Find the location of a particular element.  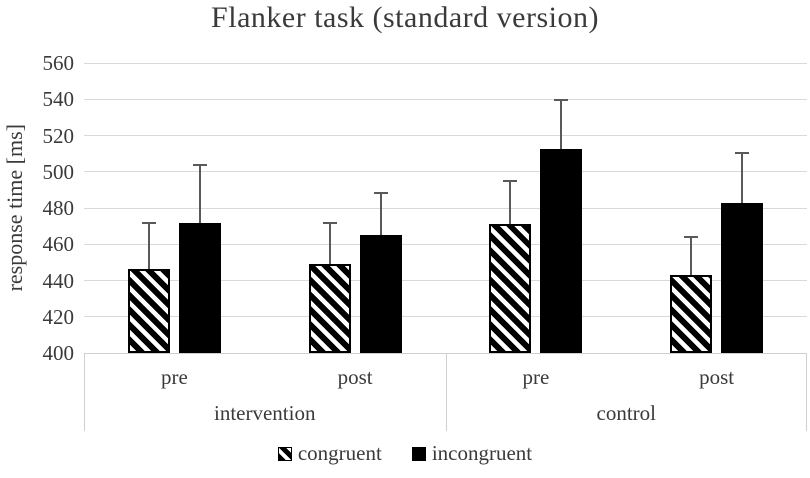

legend-item-incongruent: incongruent is located at coordinates (472, 453).